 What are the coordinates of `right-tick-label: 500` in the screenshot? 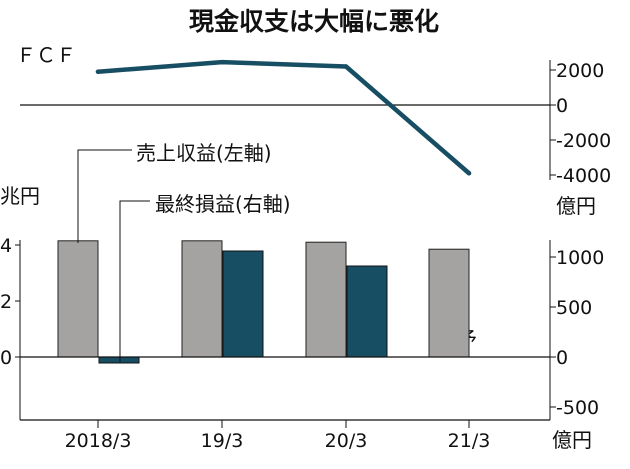 It's located at (574, 308).